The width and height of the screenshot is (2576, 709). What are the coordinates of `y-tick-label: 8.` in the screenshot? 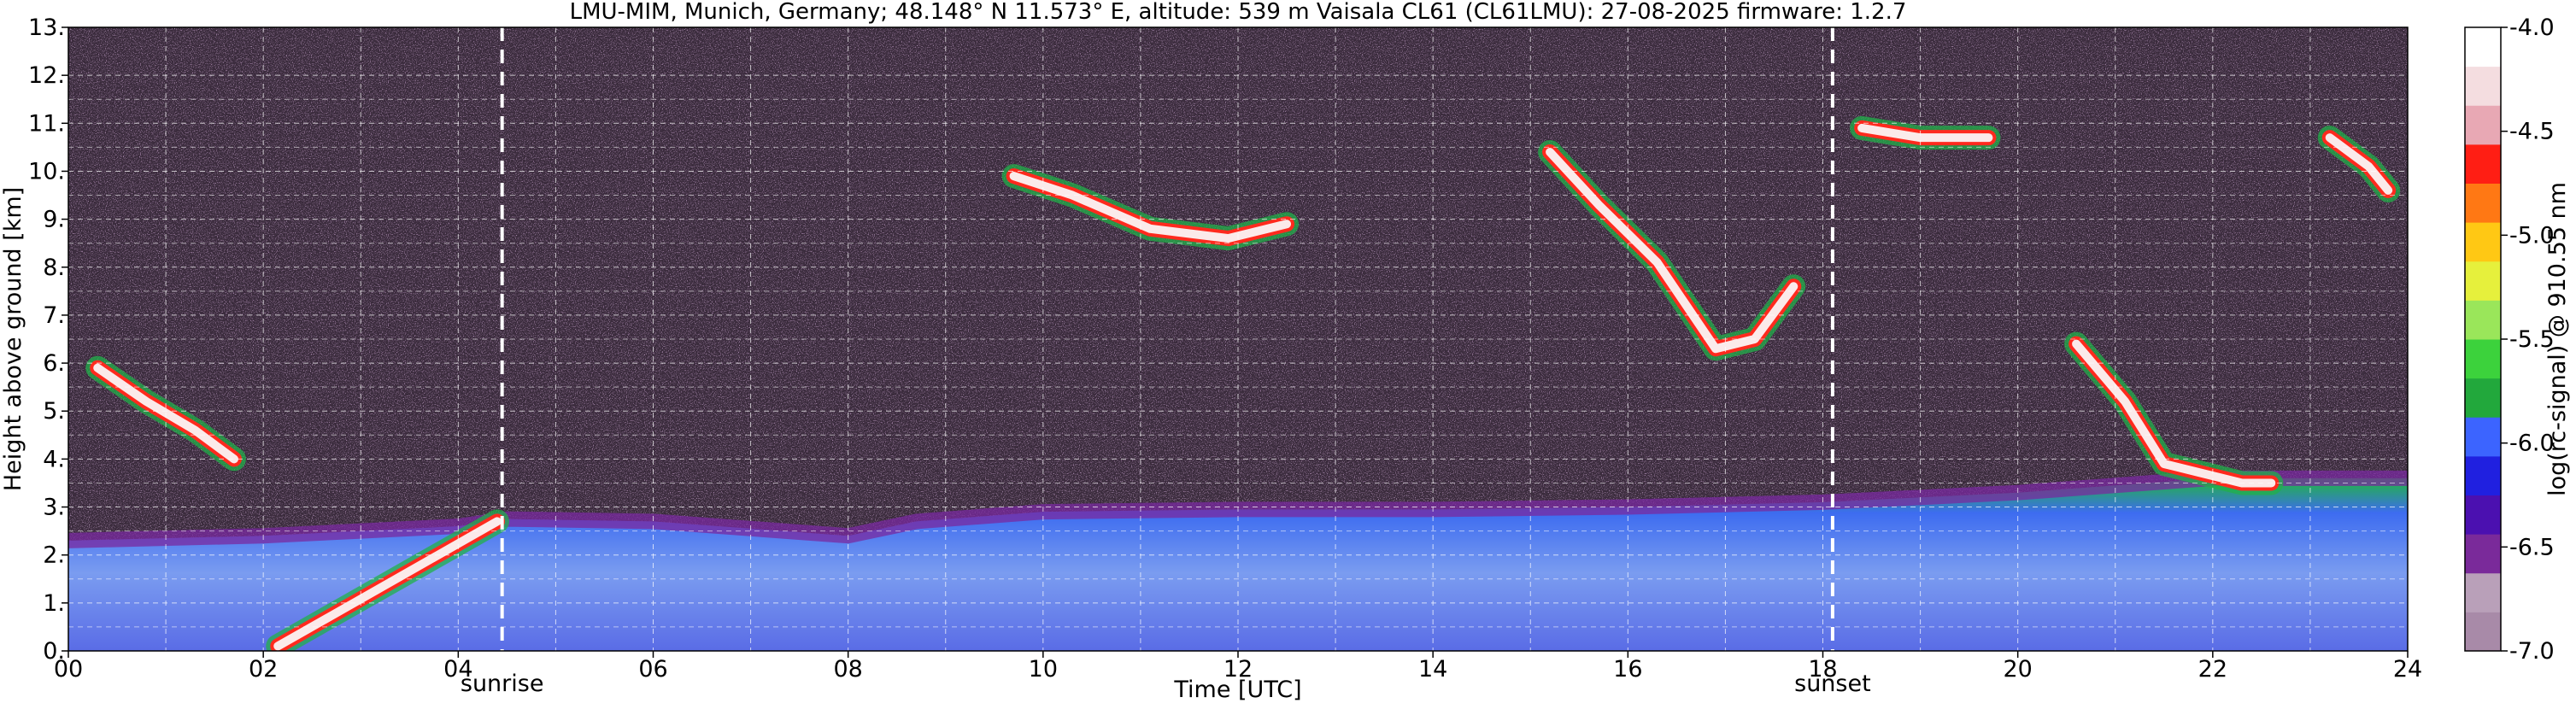 It's located at (54, 268).